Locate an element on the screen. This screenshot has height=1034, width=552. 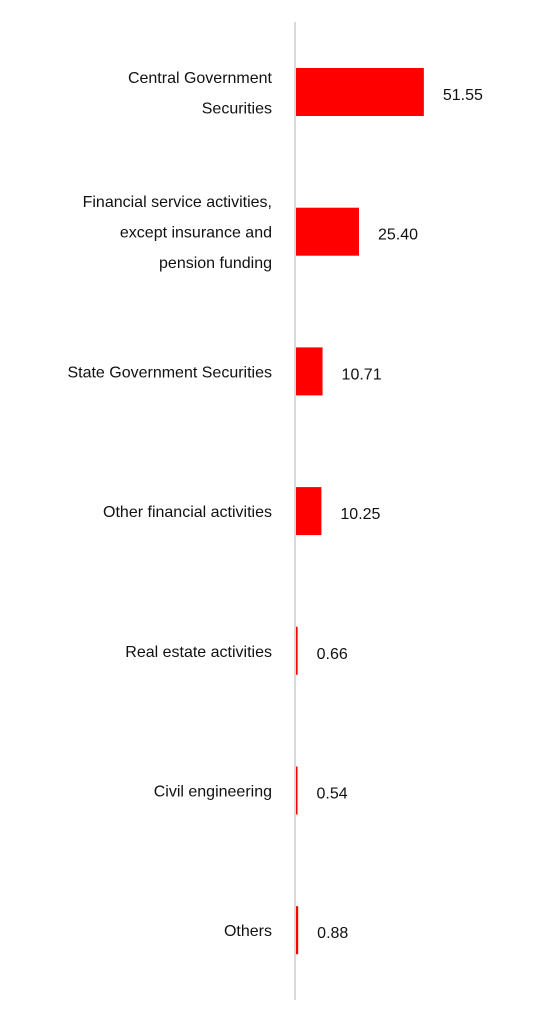
category-label-2-line-3: pension funding is located at coordinates (215, 263).